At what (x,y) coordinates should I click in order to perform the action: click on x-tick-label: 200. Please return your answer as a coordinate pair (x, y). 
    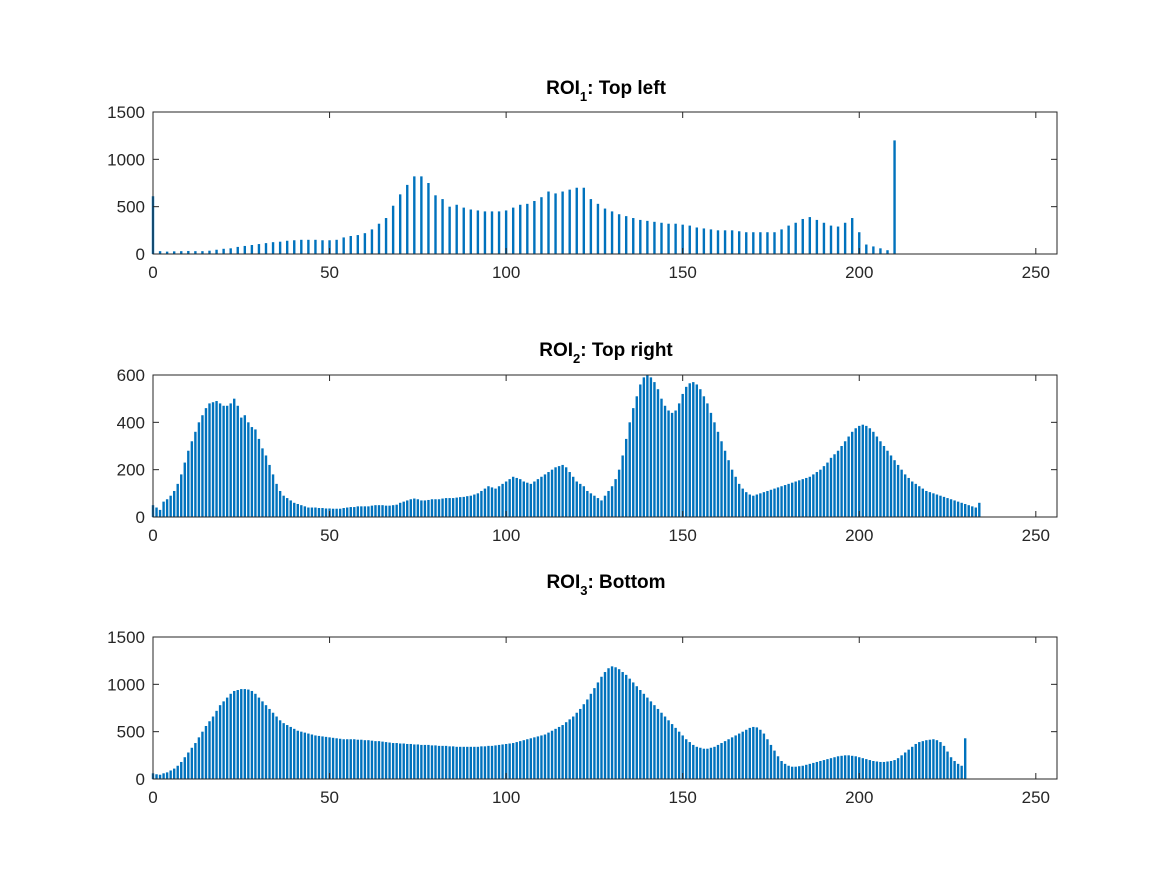
    Looking at the image, I should click on (859, 797).